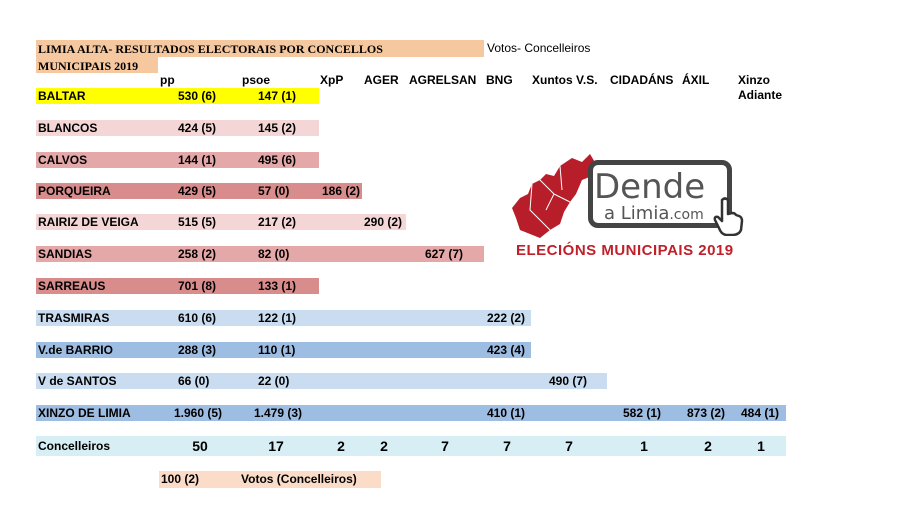 This screenshot has width=900, height=514. What do you see at coordinates (568, 381) in the screenshot?
I see `cell-xuntos: 490 (7)` at bounding box center [568, 381].